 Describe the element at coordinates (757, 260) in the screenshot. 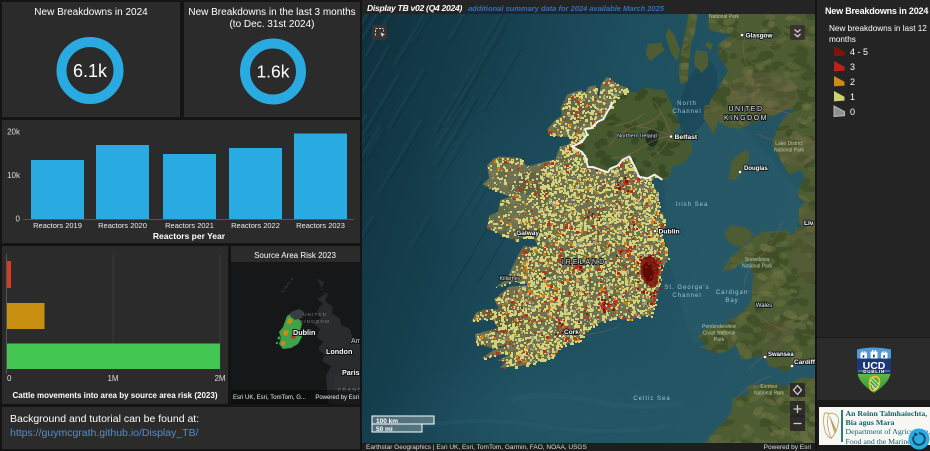

I see `svg-text: Snowdonia` at that location.